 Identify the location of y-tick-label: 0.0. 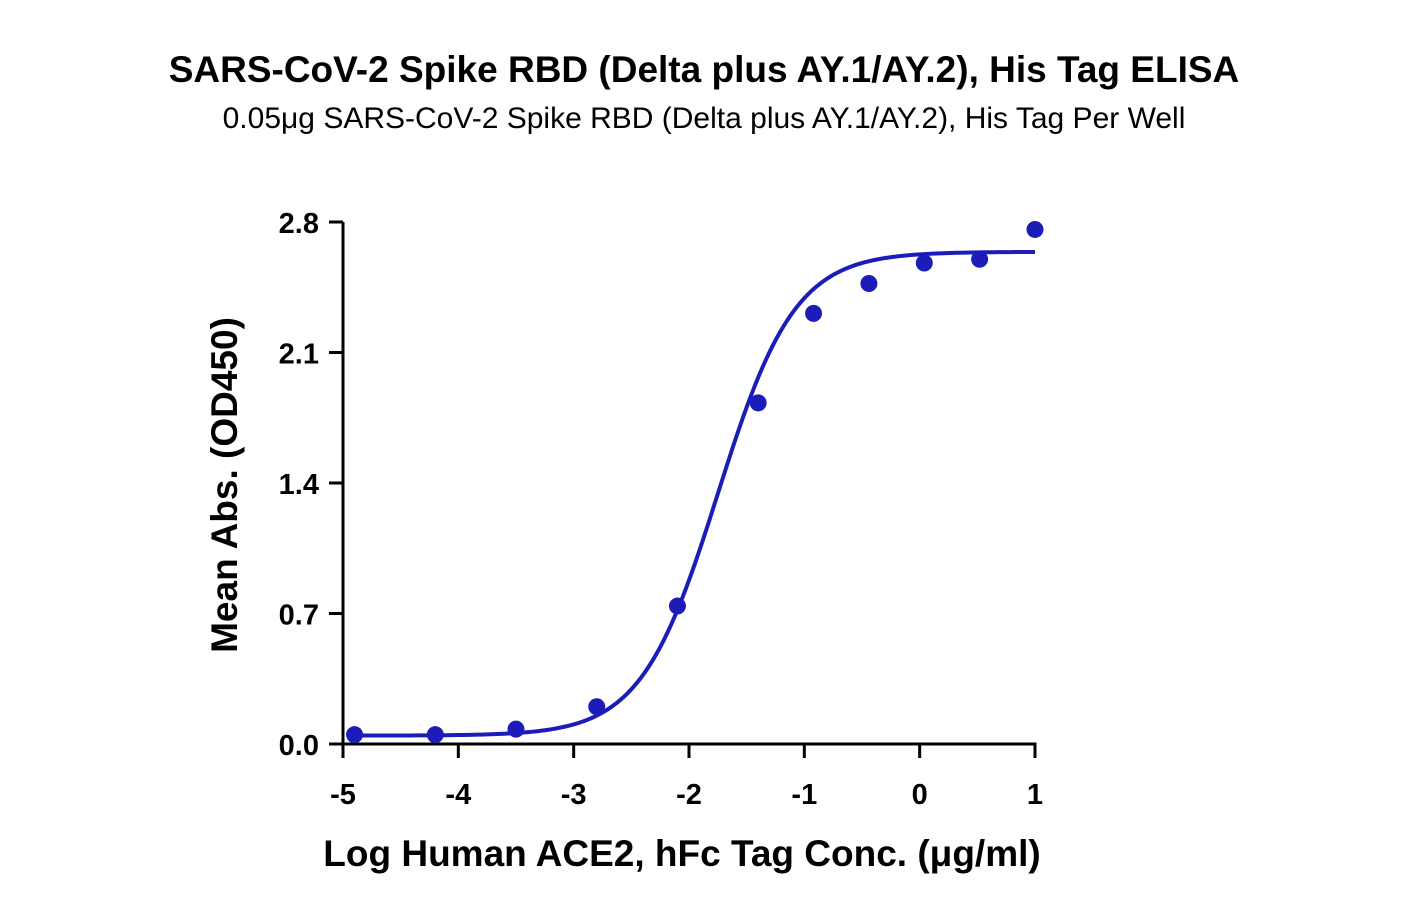
(299, 746).